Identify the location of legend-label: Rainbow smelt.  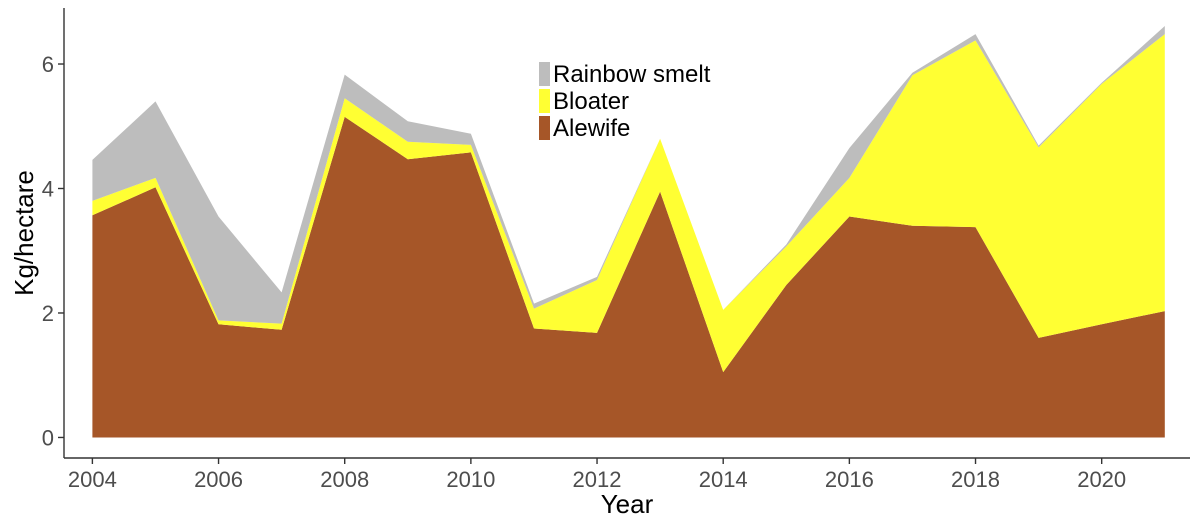
(632, 74).